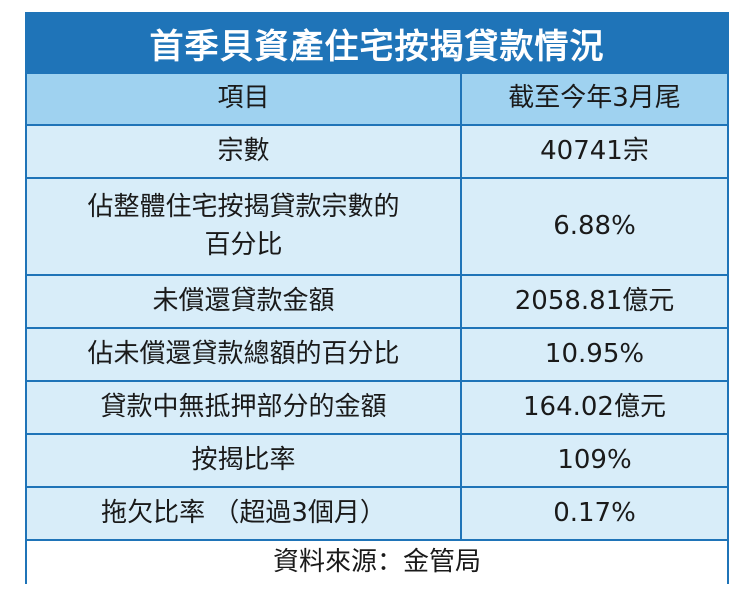 The height and width of the screenshot is (598, 750). I want to click on table-row: 按揭比率 109%, so click(377, 460).